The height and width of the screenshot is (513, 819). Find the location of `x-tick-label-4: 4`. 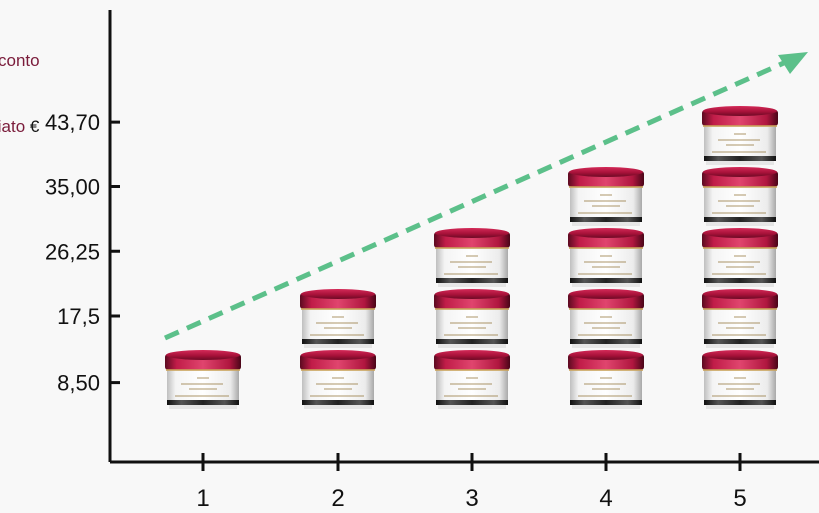

x-tick-label-4: 4 is located at coordinates (605, 498).